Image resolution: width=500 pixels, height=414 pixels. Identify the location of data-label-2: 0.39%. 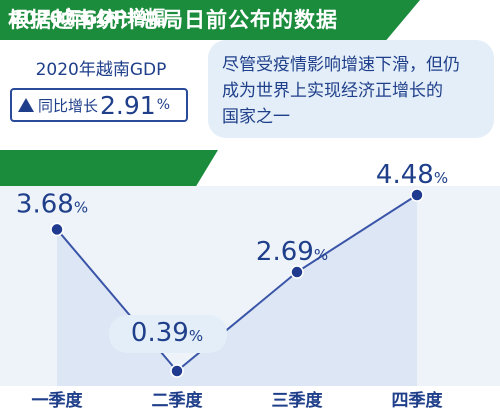
(167, 333).